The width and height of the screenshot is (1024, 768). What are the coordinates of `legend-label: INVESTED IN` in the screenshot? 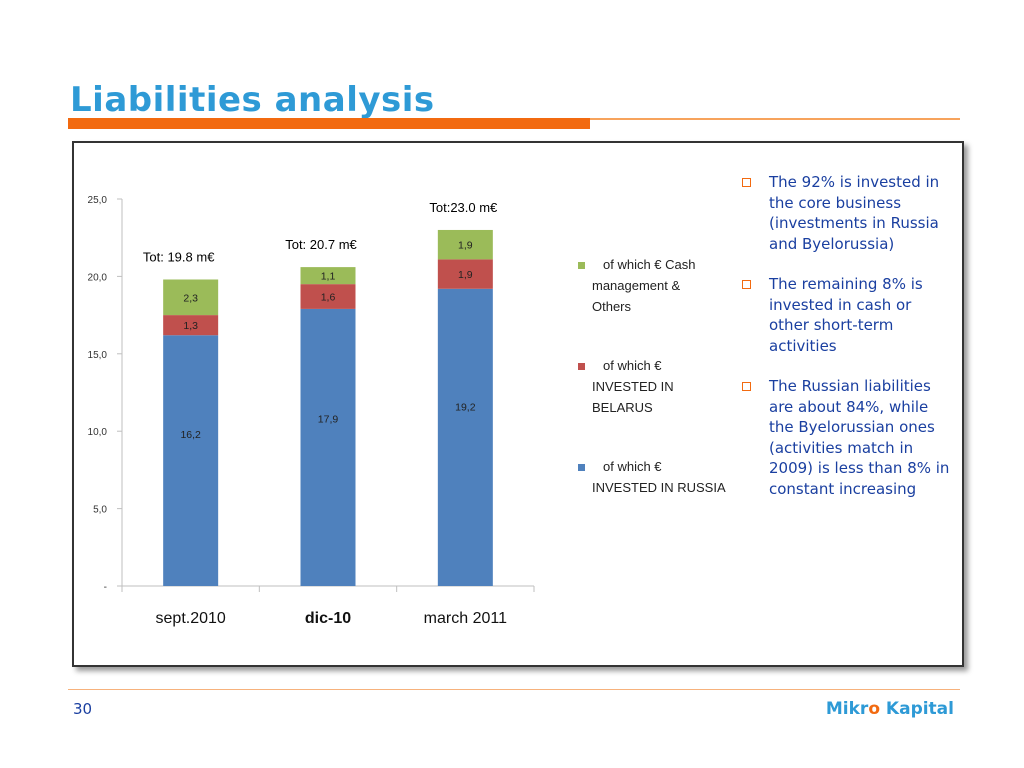 It's located at (633, 386).